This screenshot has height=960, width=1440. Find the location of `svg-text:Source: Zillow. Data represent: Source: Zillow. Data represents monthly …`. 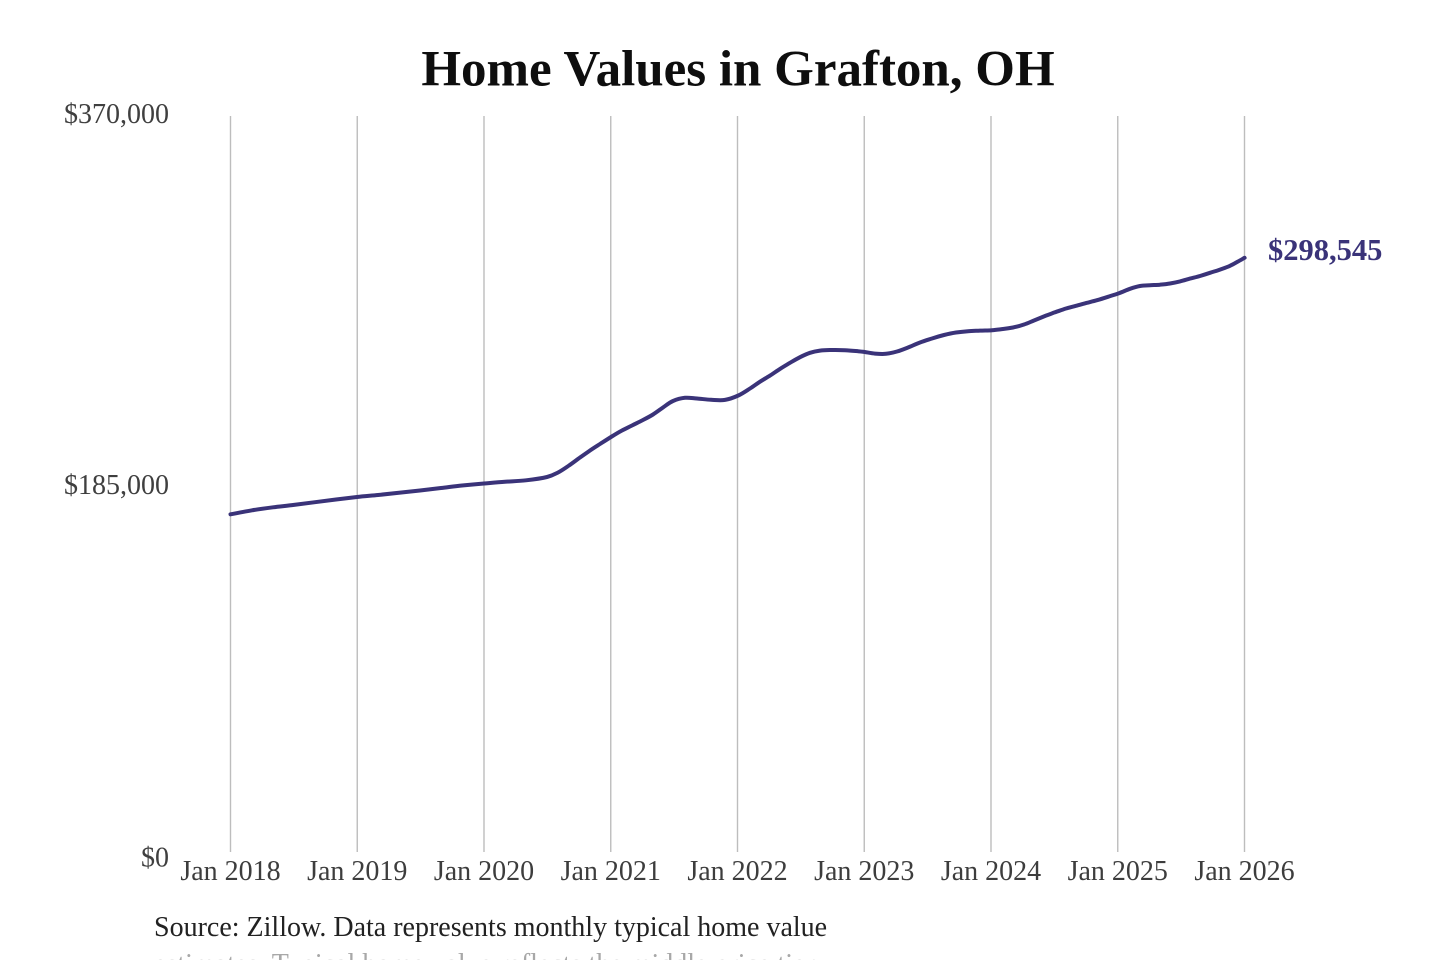

svg-text:Source: Zillow. Data represent: Source: Zillow. Data represents monthly … is located at coordinates (490, 927).